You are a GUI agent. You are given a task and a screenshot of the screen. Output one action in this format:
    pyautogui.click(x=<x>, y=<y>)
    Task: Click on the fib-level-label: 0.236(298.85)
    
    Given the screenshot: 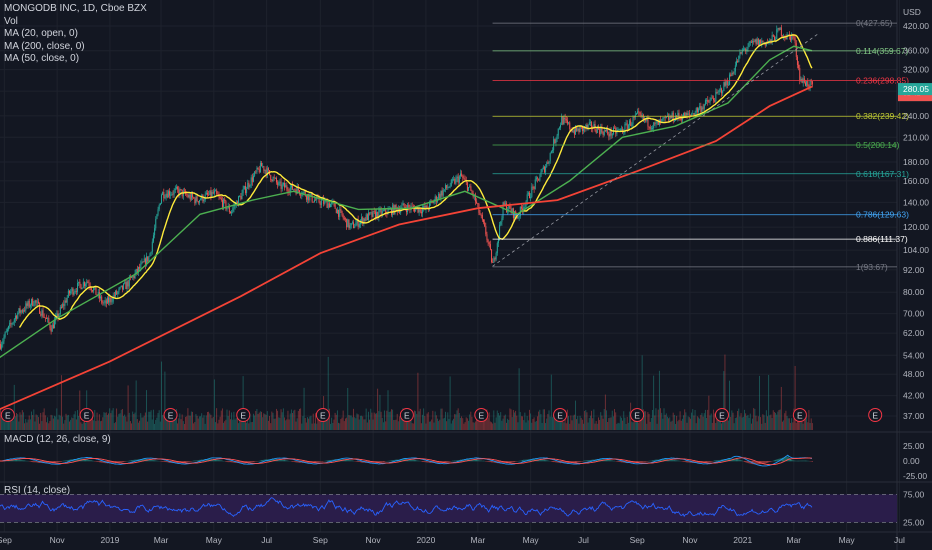 What is the action you would take?
    pyautogui.click(x=882, y=81)
    